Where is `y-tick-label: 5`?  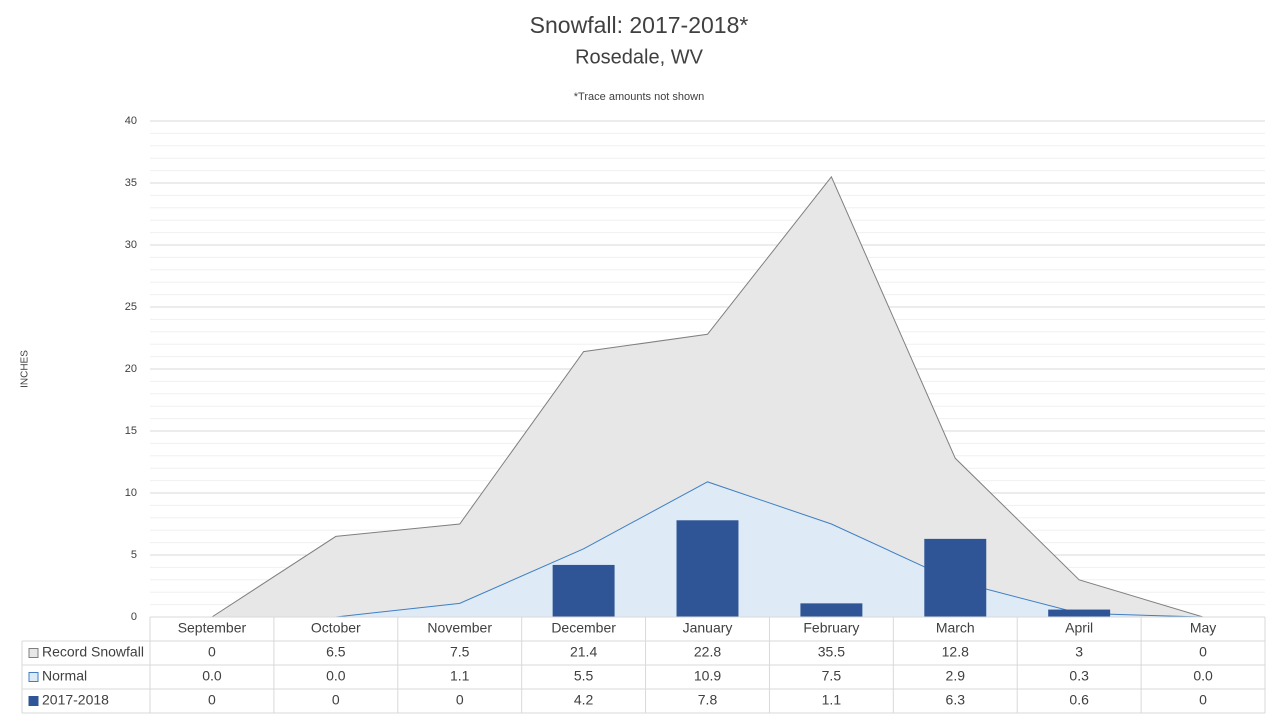
y-tick-label: 5 is located at coordinates (134, 555).